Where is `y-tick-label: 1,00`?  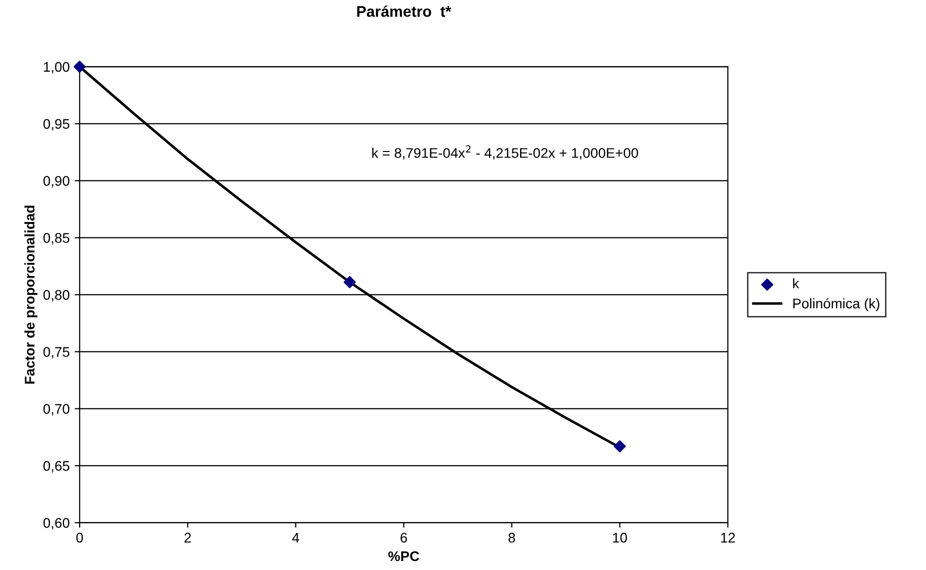
y-tick-label: 1,00 is located at coordinates (57, 68).